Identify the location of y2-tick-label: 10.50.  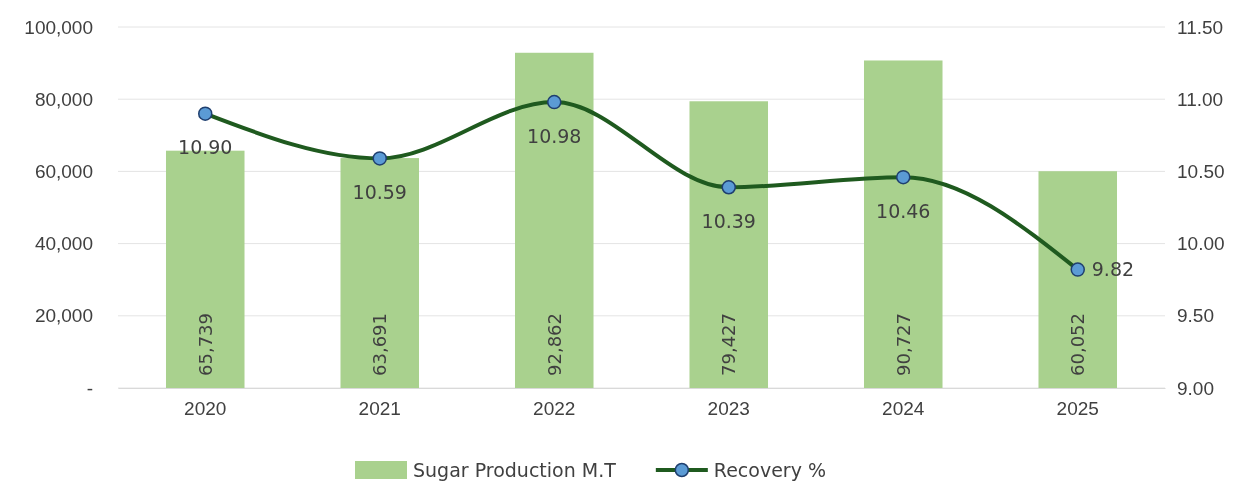
(1201, 171).